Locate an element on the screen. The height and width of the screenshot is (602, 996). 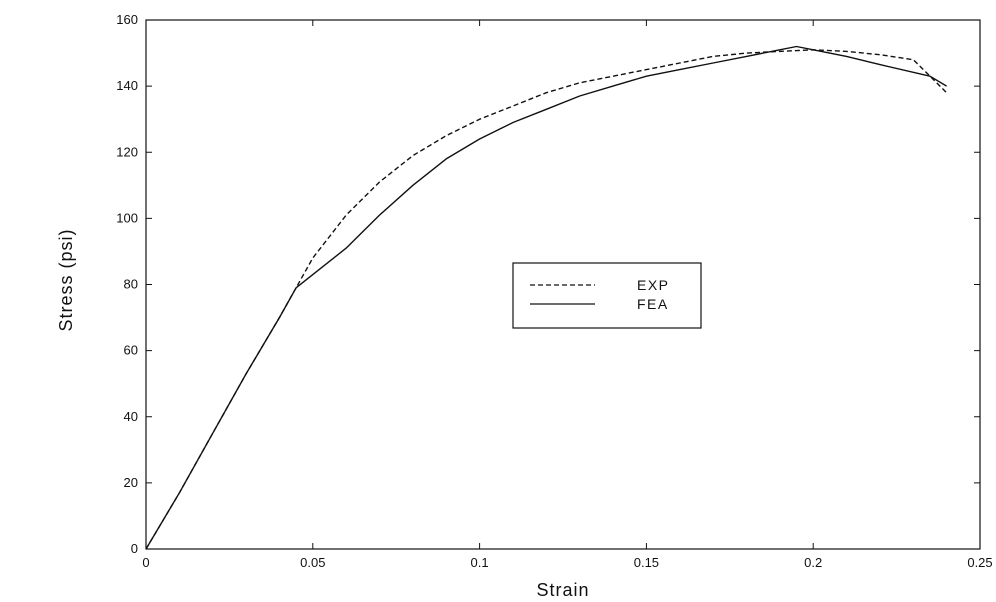
y-tick-label: 20 is located at coordinates (131, 482).